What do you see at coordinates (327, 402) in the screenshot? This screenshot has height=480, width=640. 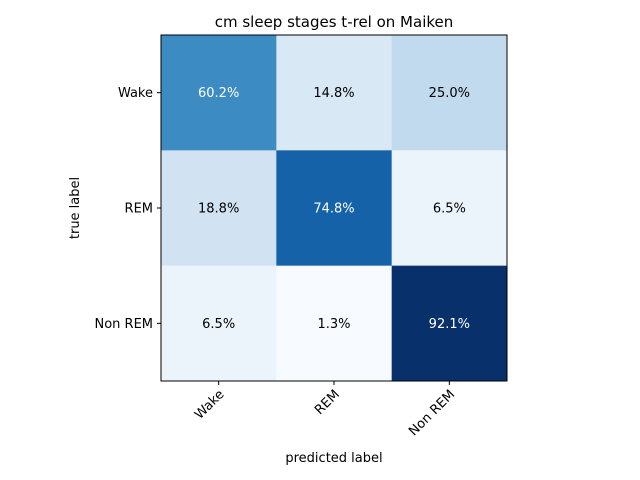 I see `x-tick-label: REM` at bounding box center [327, 402].